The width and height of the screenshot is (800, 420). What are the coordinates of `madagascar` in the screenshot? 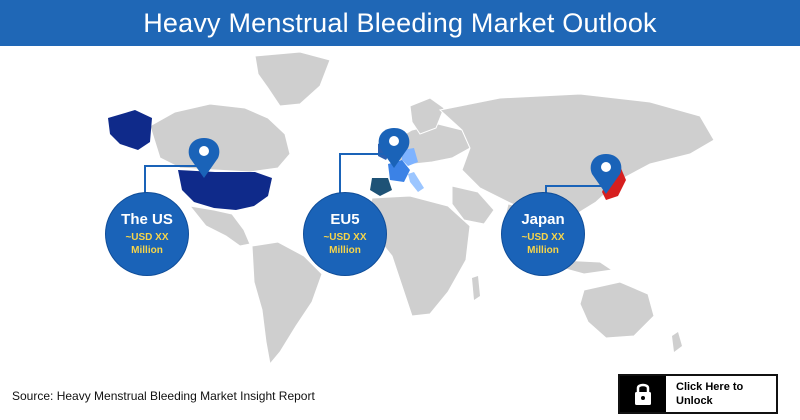 It's located at (476, 288).